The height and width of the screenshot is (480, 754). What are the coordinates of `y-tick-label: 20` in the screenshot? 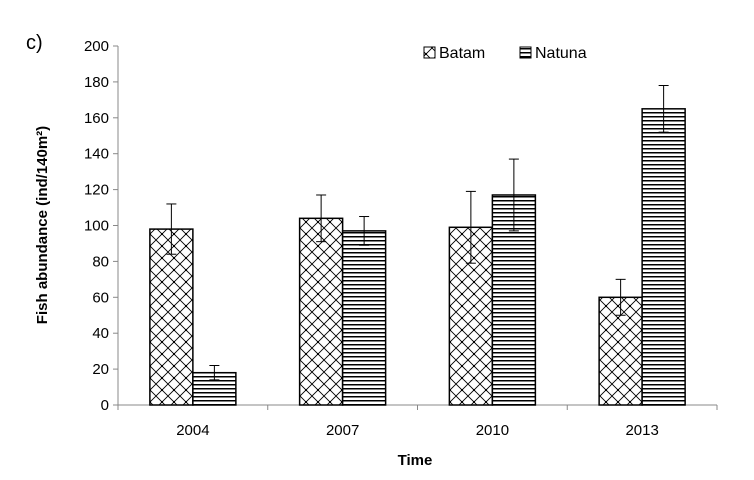 It's located at (100, 369).